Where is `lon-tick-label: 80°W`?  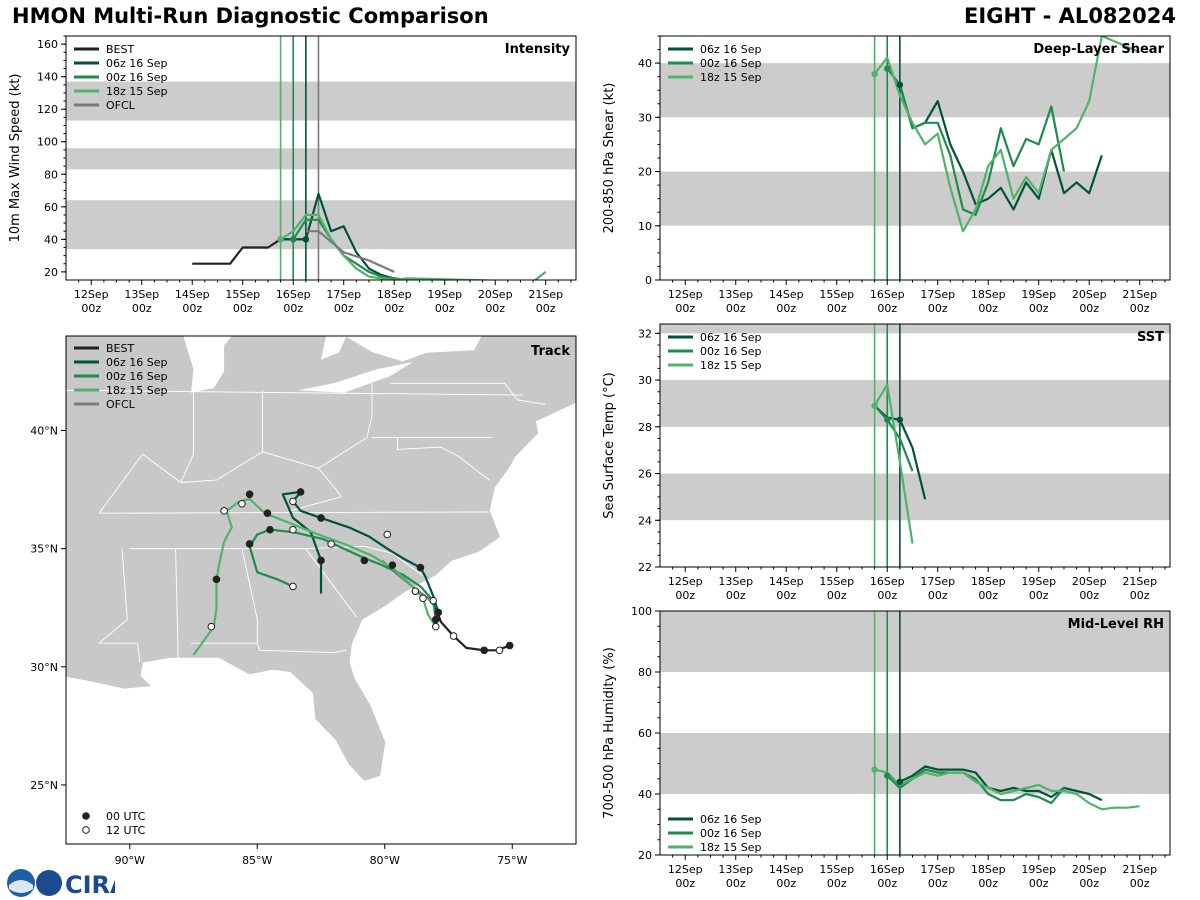 lon-tick-label: 80°W is located at coordinates (385, 860).